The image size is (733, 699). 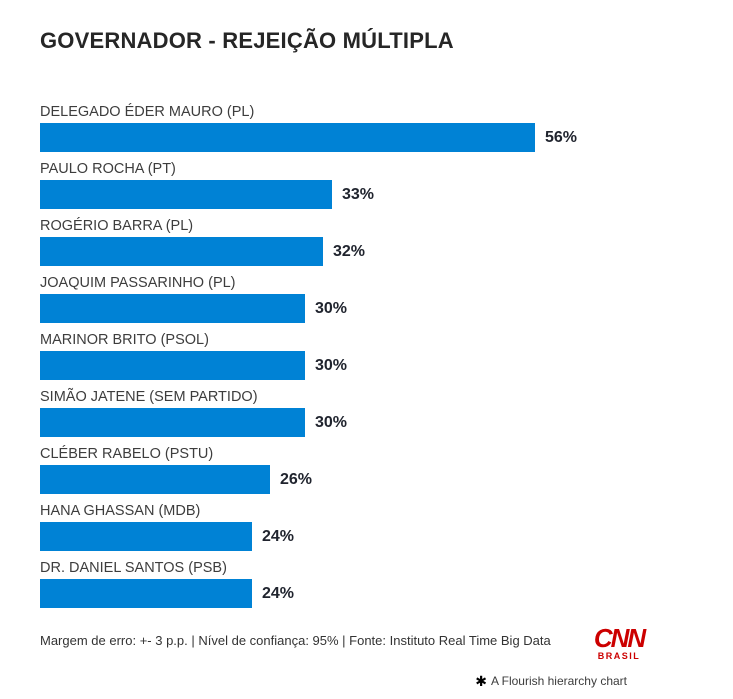 I want to click on flourish-attribution-link: ✱ A Flourish hierarchy chart, so click(x=551, y=681).